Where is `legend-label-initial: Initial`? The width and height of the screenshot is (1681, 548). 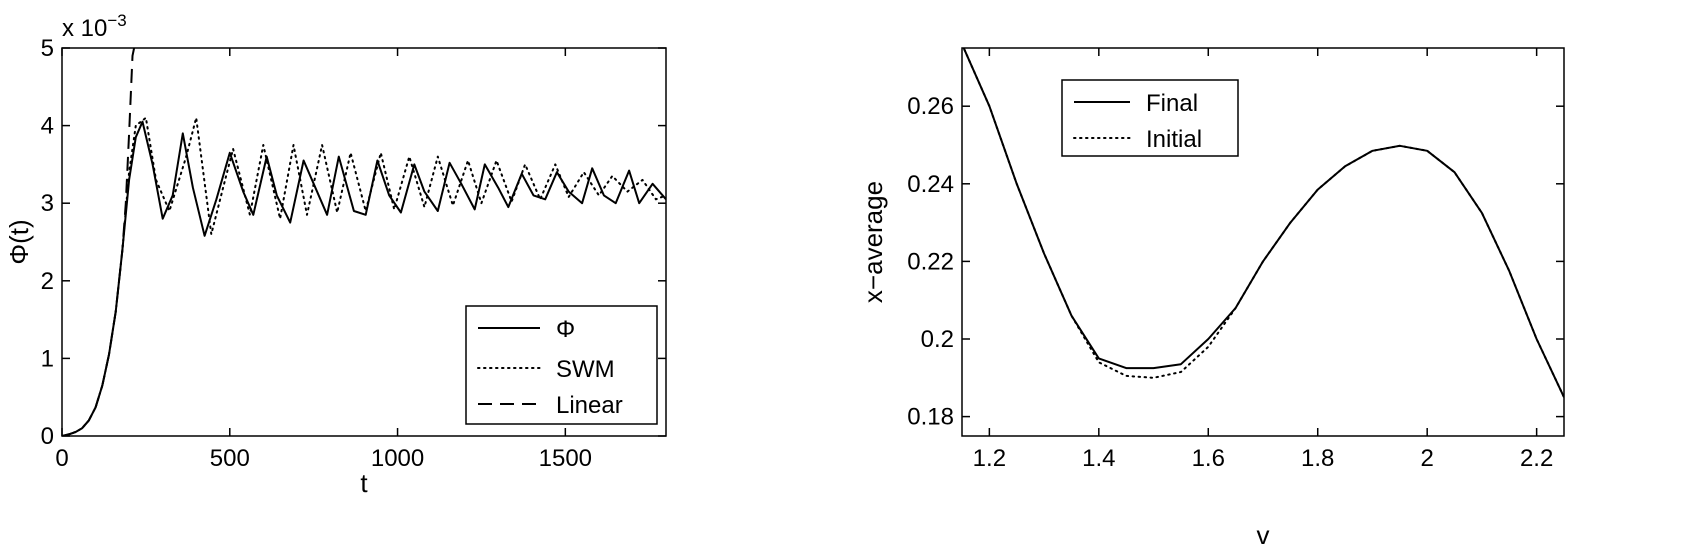
legend-label-initial: Initial is located at coordinates (1174, 139).